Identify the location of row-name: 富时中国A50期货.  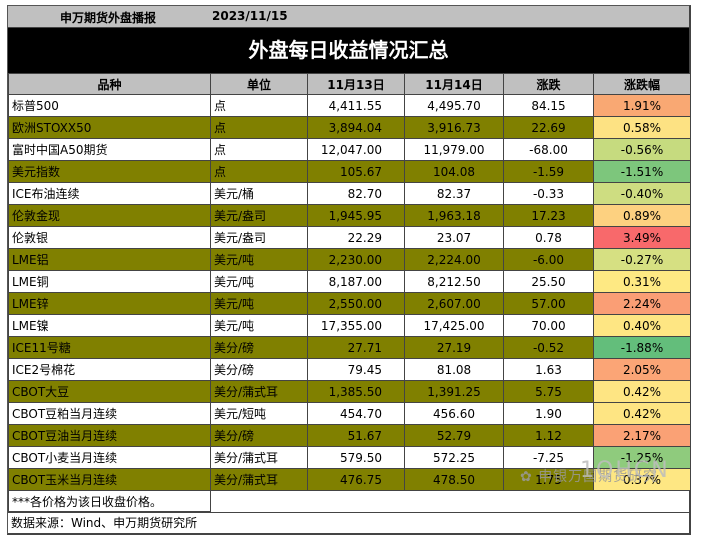
(109, 149).